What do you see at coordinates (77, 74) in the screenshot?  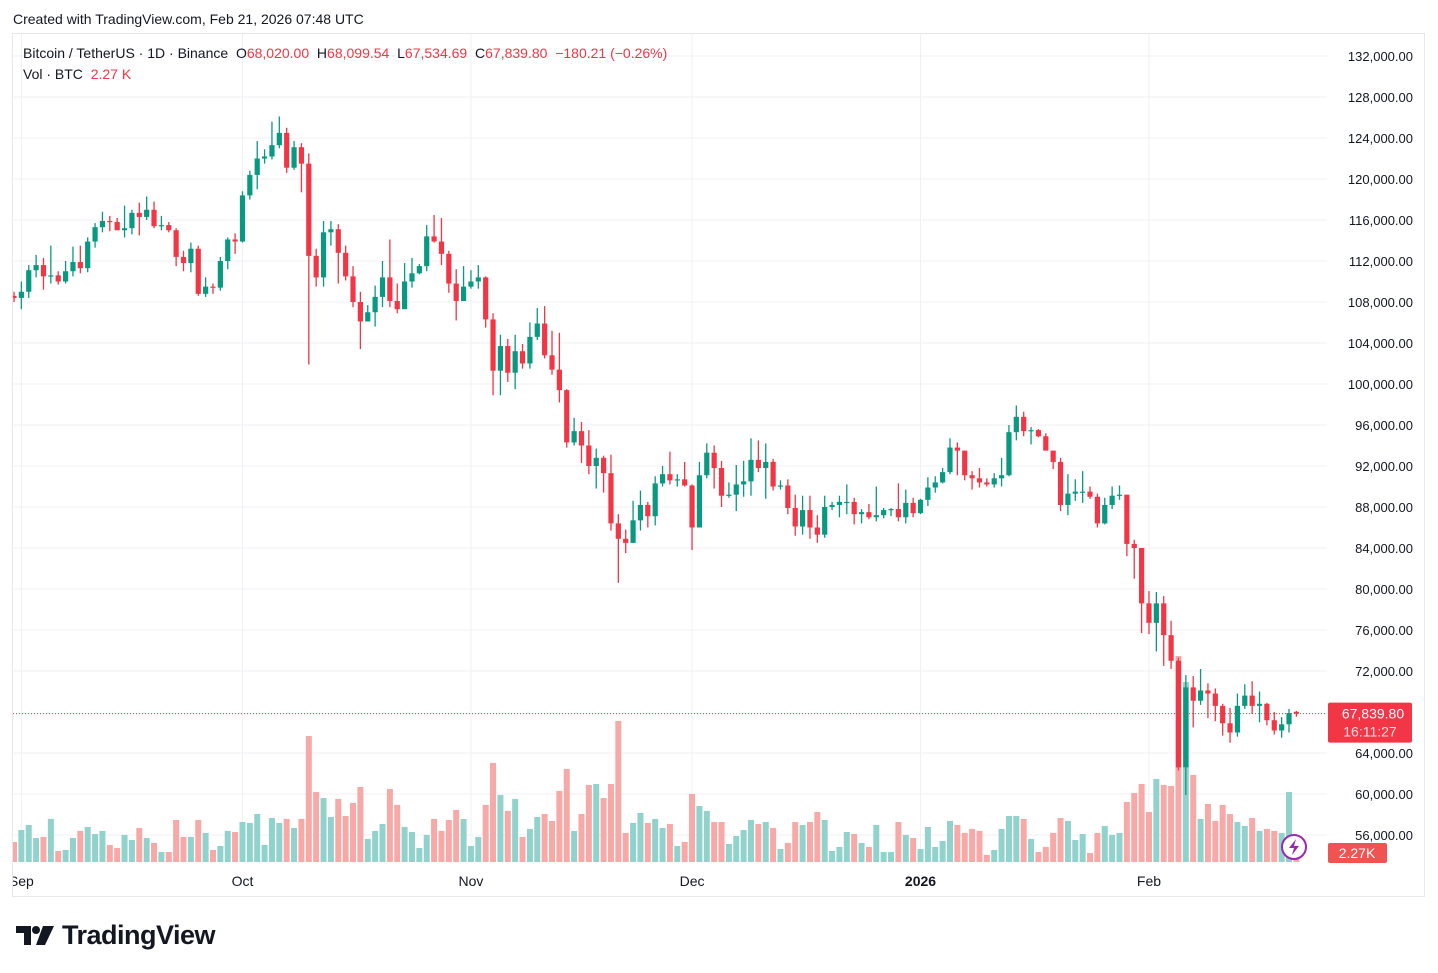 I see `volume-legend: Vol · BTC 2.27 K` at bounding box center [77, 74].